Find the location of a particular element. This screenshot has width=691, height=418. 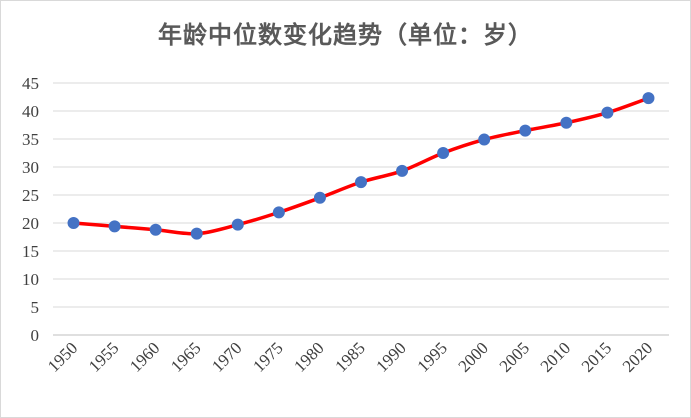

x-tick-label: 1975 is located at coordinates (267, 356).